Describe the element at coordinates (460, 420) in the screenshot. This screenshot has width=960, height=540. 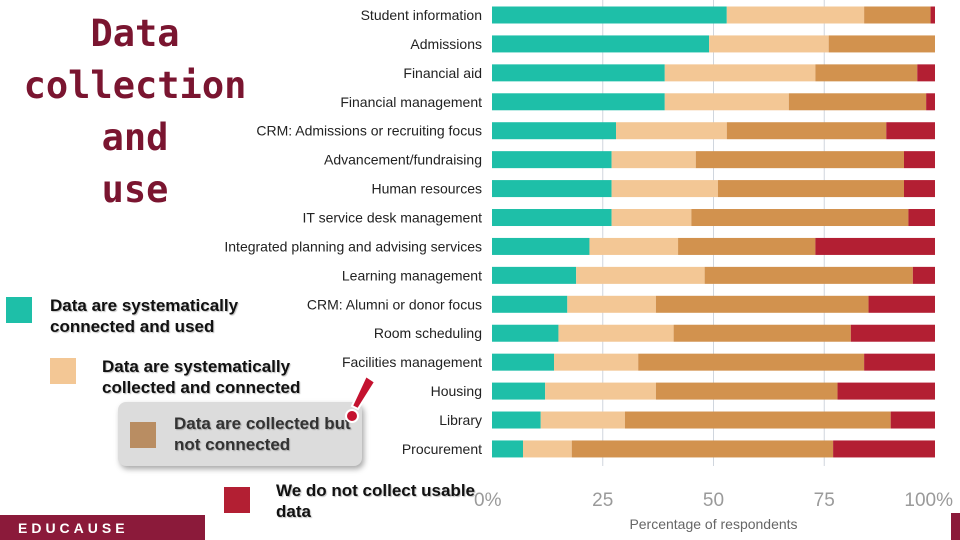
I see `category-label: Library` at that location.